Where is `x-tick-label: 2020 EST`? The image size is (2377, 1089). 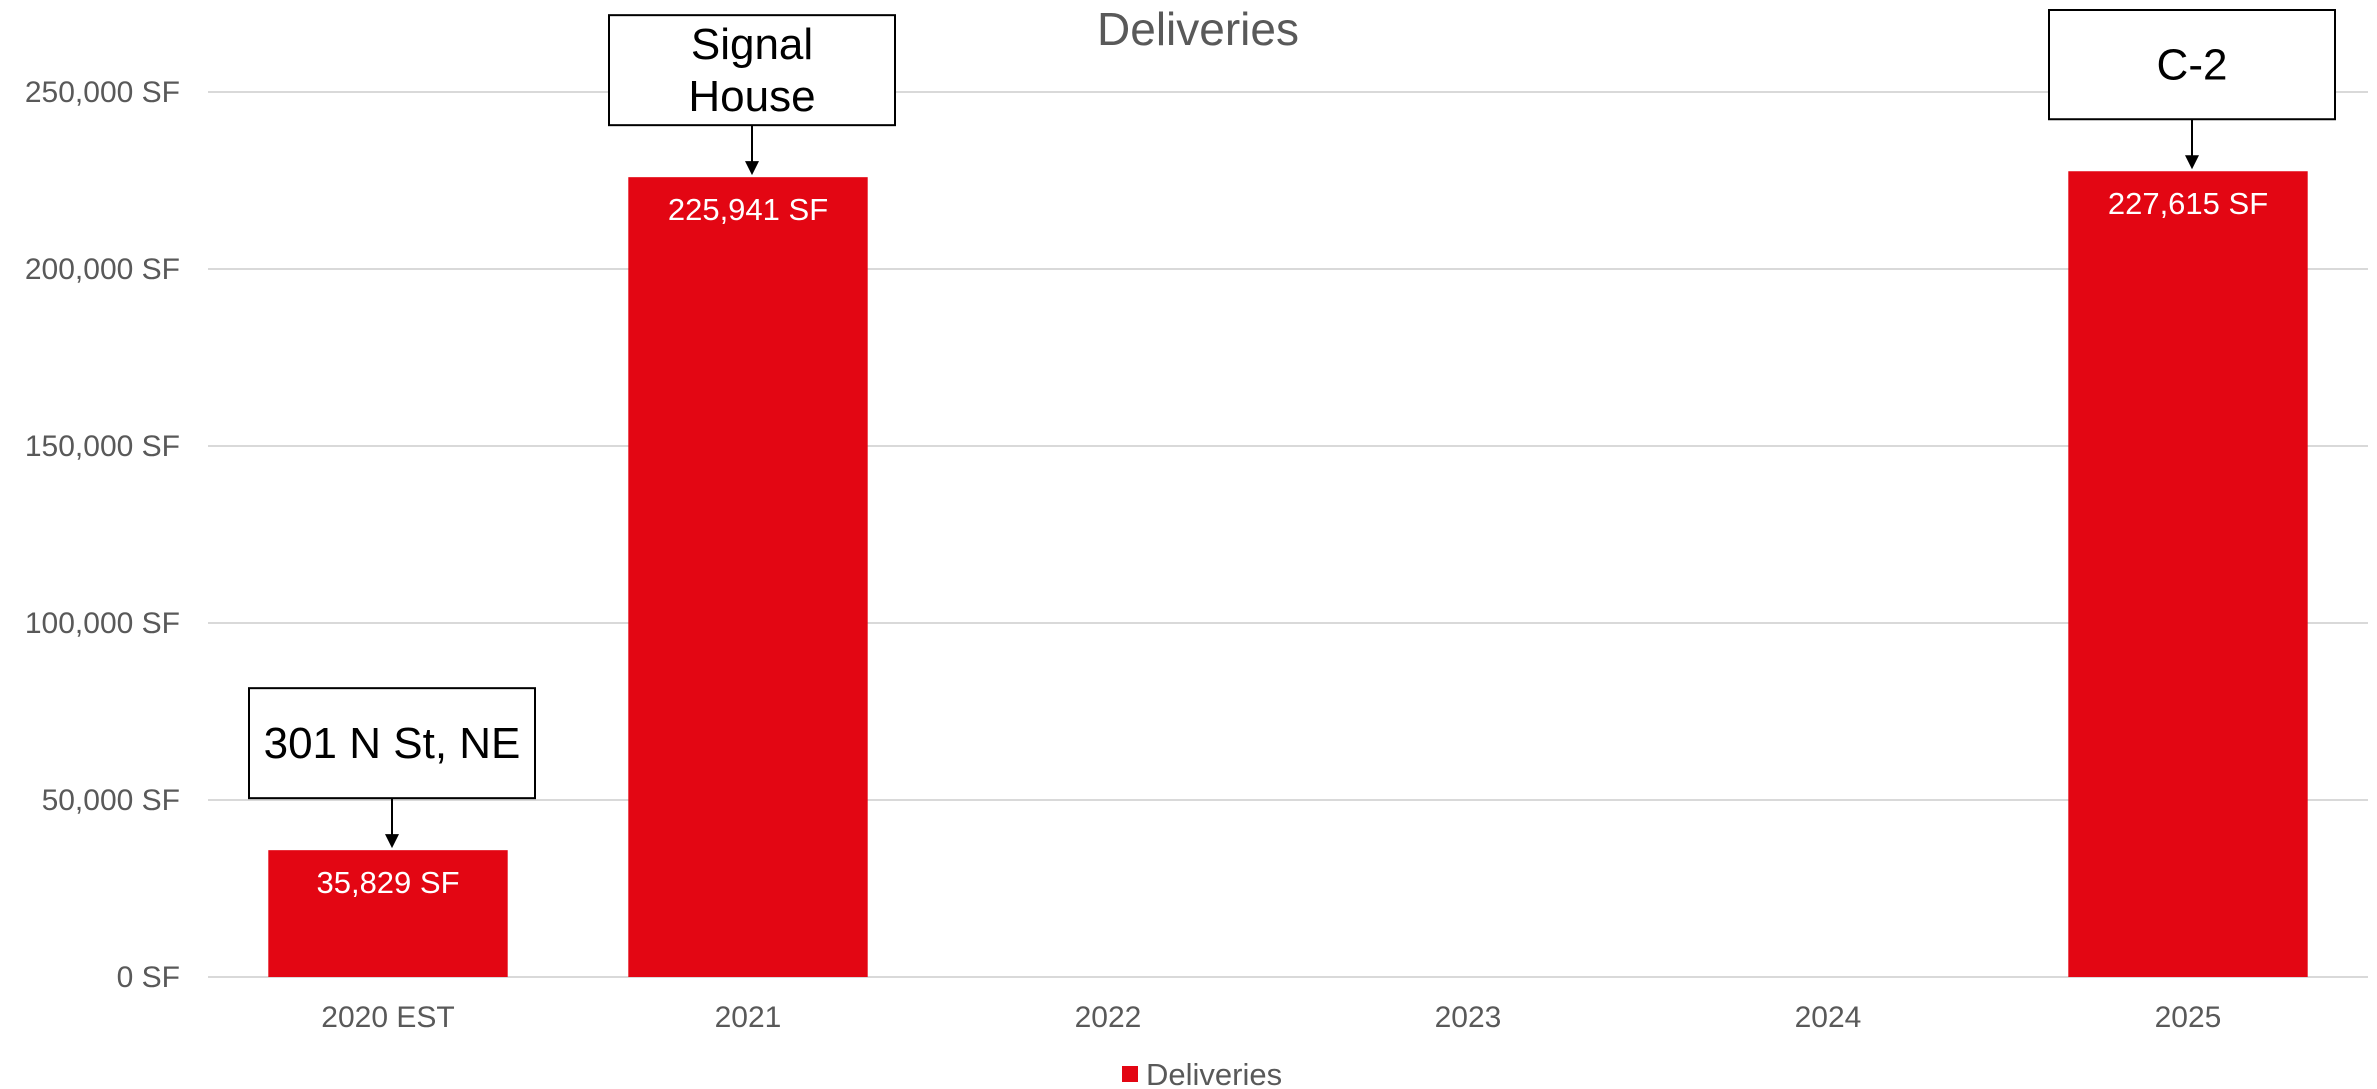
x-tick-label: 2020 EST is located at coordinates (387, 1017).